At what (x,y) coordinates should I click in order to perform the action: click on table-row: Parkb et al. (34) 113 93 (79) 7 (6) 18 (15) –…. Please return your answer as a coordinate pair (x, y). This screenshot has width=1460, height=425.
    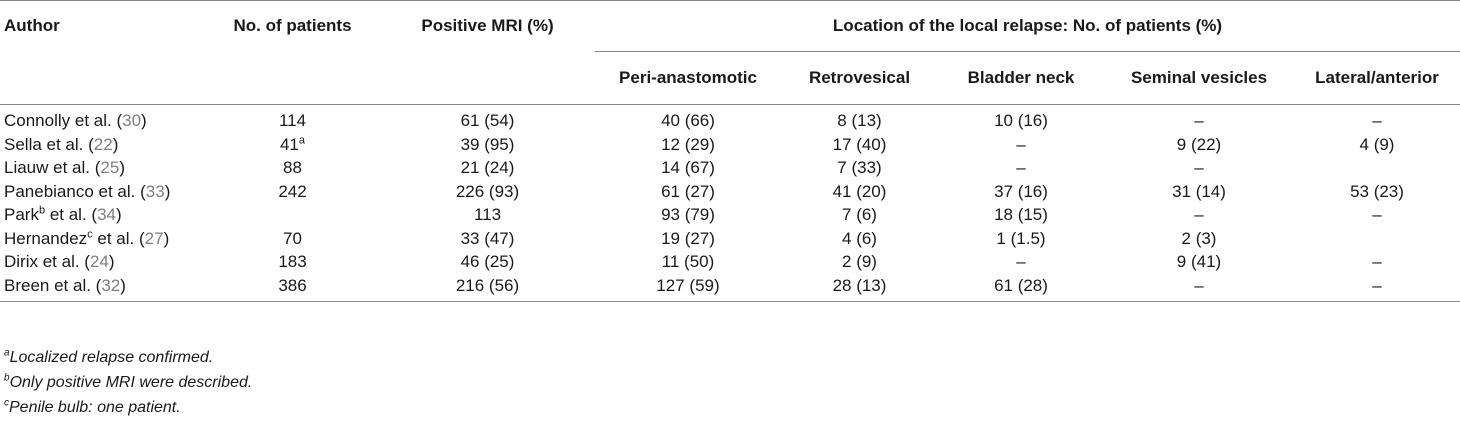
    Looking at the image, I should click on (730, 215).